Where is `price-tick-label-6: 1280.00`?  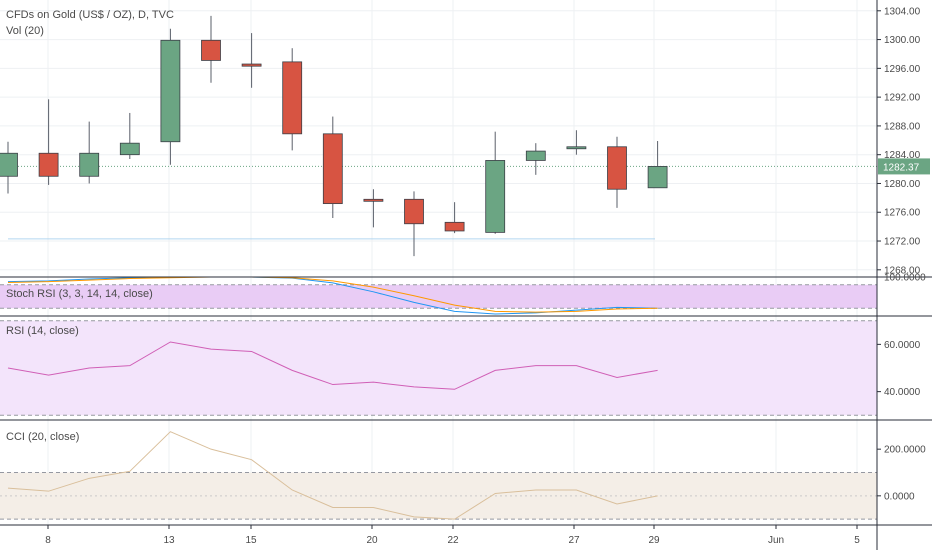
price-tick-label-6: 1280.00 is located at coordinates (902, 184).